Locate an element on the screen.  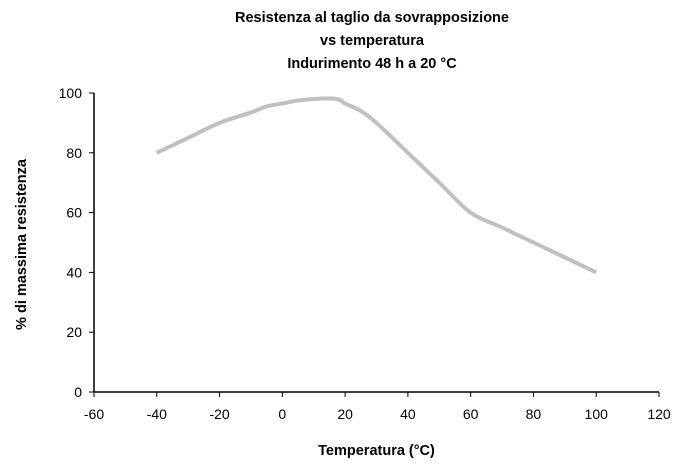
x-axis-title-group: Temperatura (°C) is located at coordinates (376, 451).